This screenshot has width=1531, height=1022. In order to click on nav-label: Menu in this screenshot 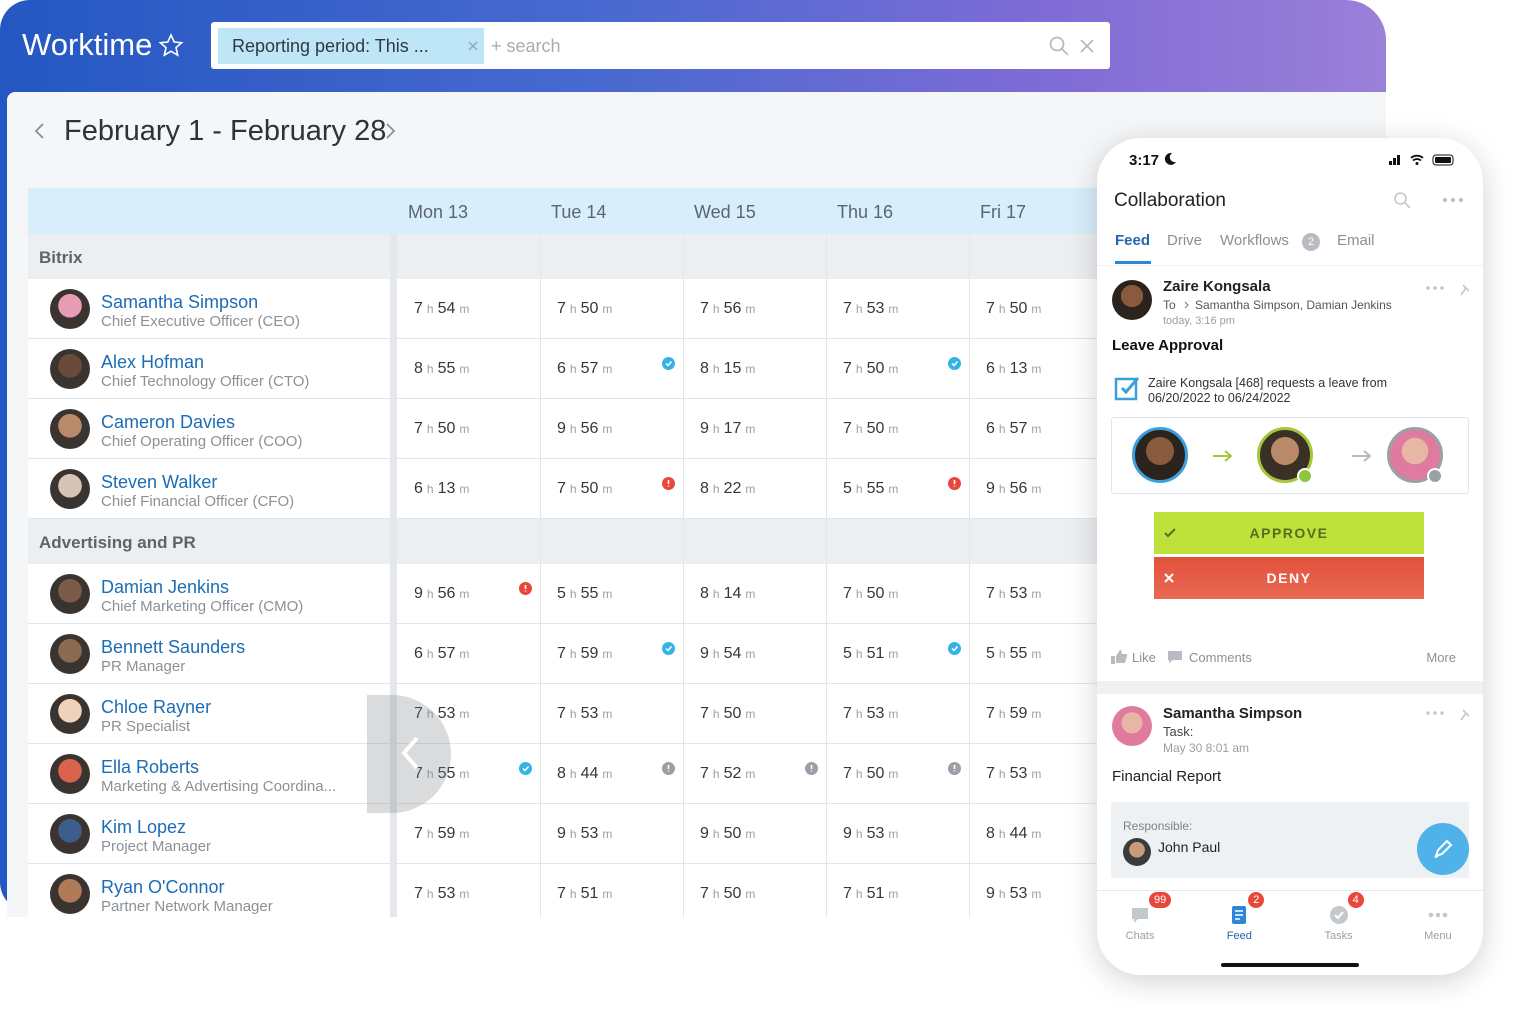, I will do `click(1438, 936)`.